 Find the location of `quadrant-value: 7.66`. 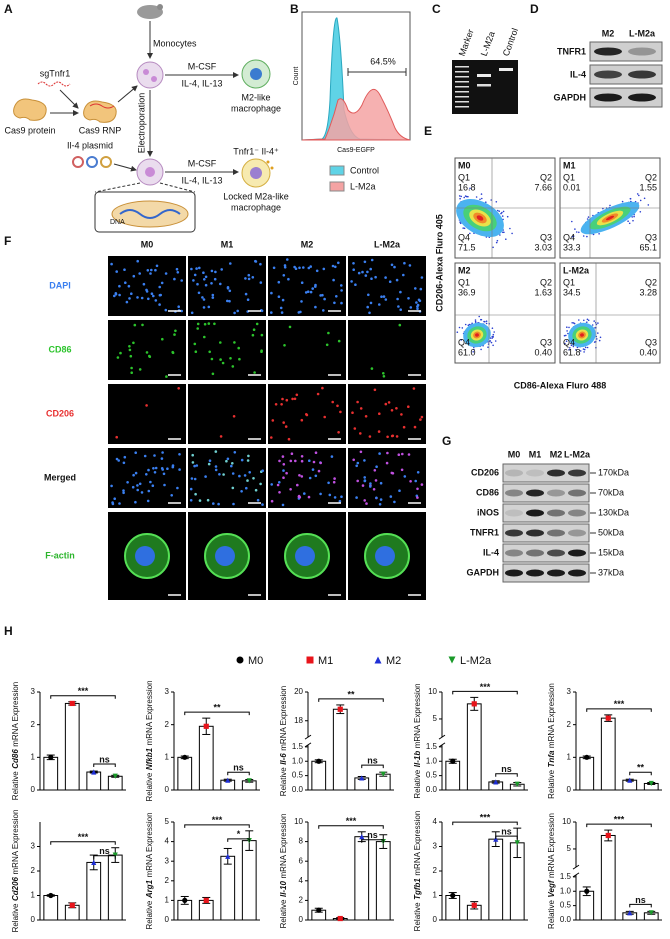

quadrant-value: 7.66 is located at coordinates (543, 187).